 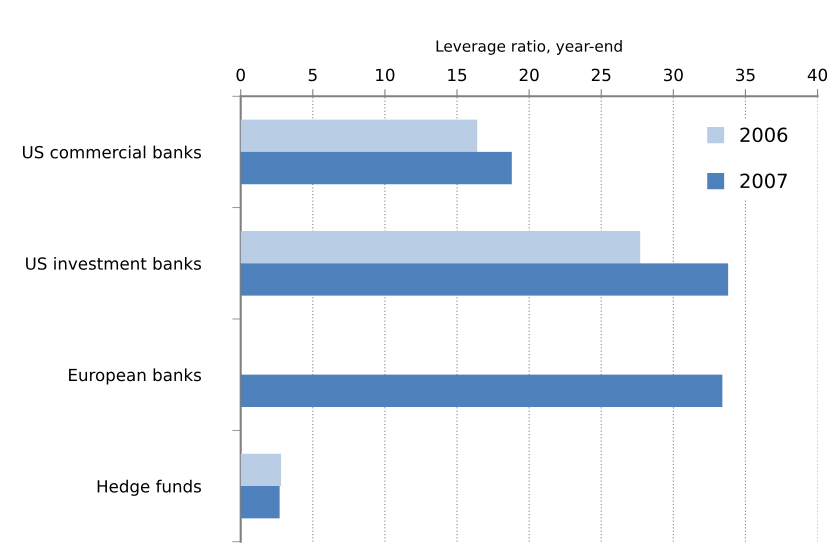 I want to click on x-tick-label: 25, so click(x=601, y=75).